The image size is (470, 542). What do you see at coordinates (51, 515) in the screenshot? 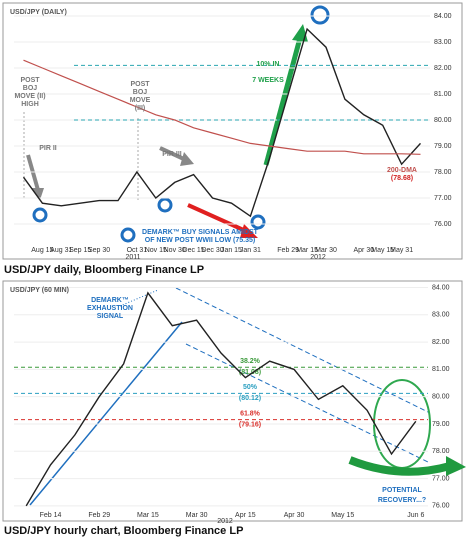
I see `x-tick-label: Feb 14` at bounding box center [51, 515].